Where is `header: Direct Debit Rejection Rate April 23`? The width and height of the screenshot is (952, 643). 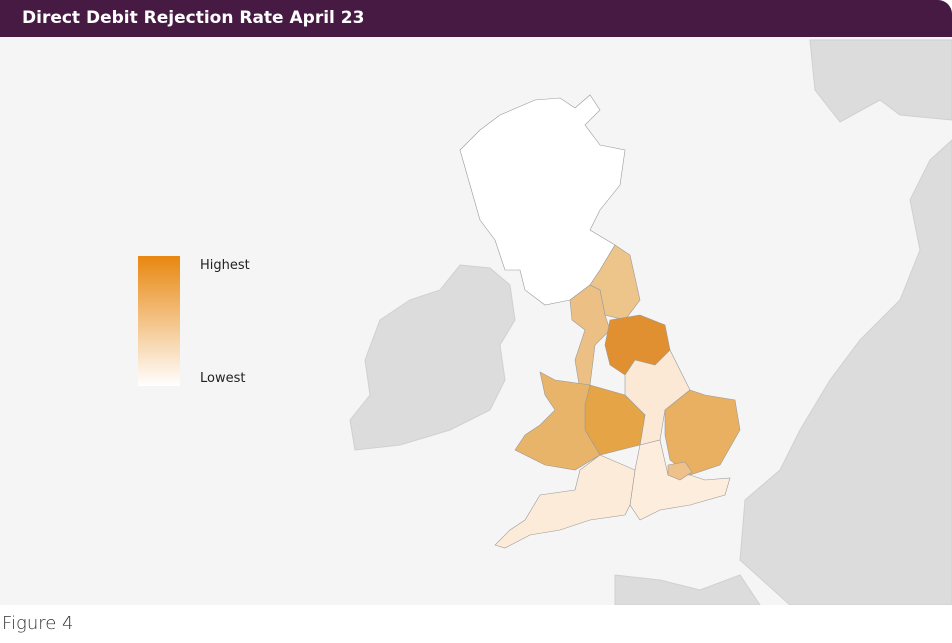
header: Direct Debit Rejection Rate April 23 is located at coordinates (476, 18).